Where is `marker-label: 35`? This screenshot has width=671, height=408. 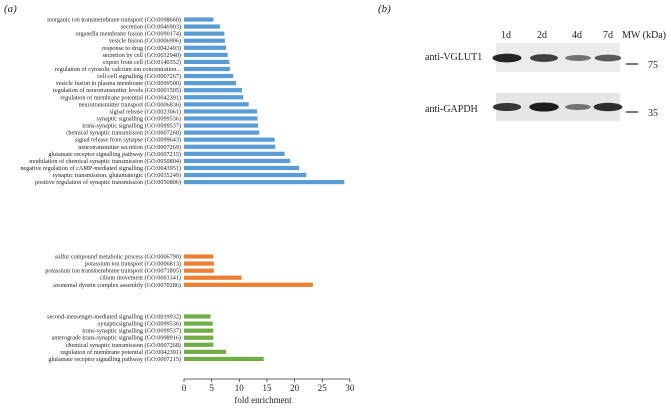 marker-label: 35 is located at coordinates (653, 113).